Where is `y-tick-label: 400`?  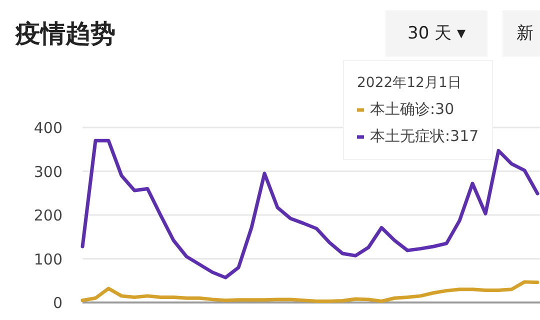 y-tick-label: 400 is located at coordinates (48, 128).